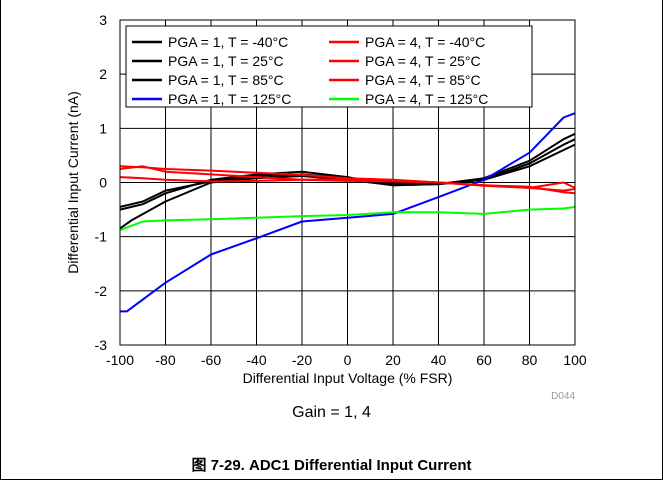 The image size is (663, 481). Describe the element at coordinates (426, 99) in the screenshot. I see `legend-label: PGA = 4, T = 125°C` at that location.